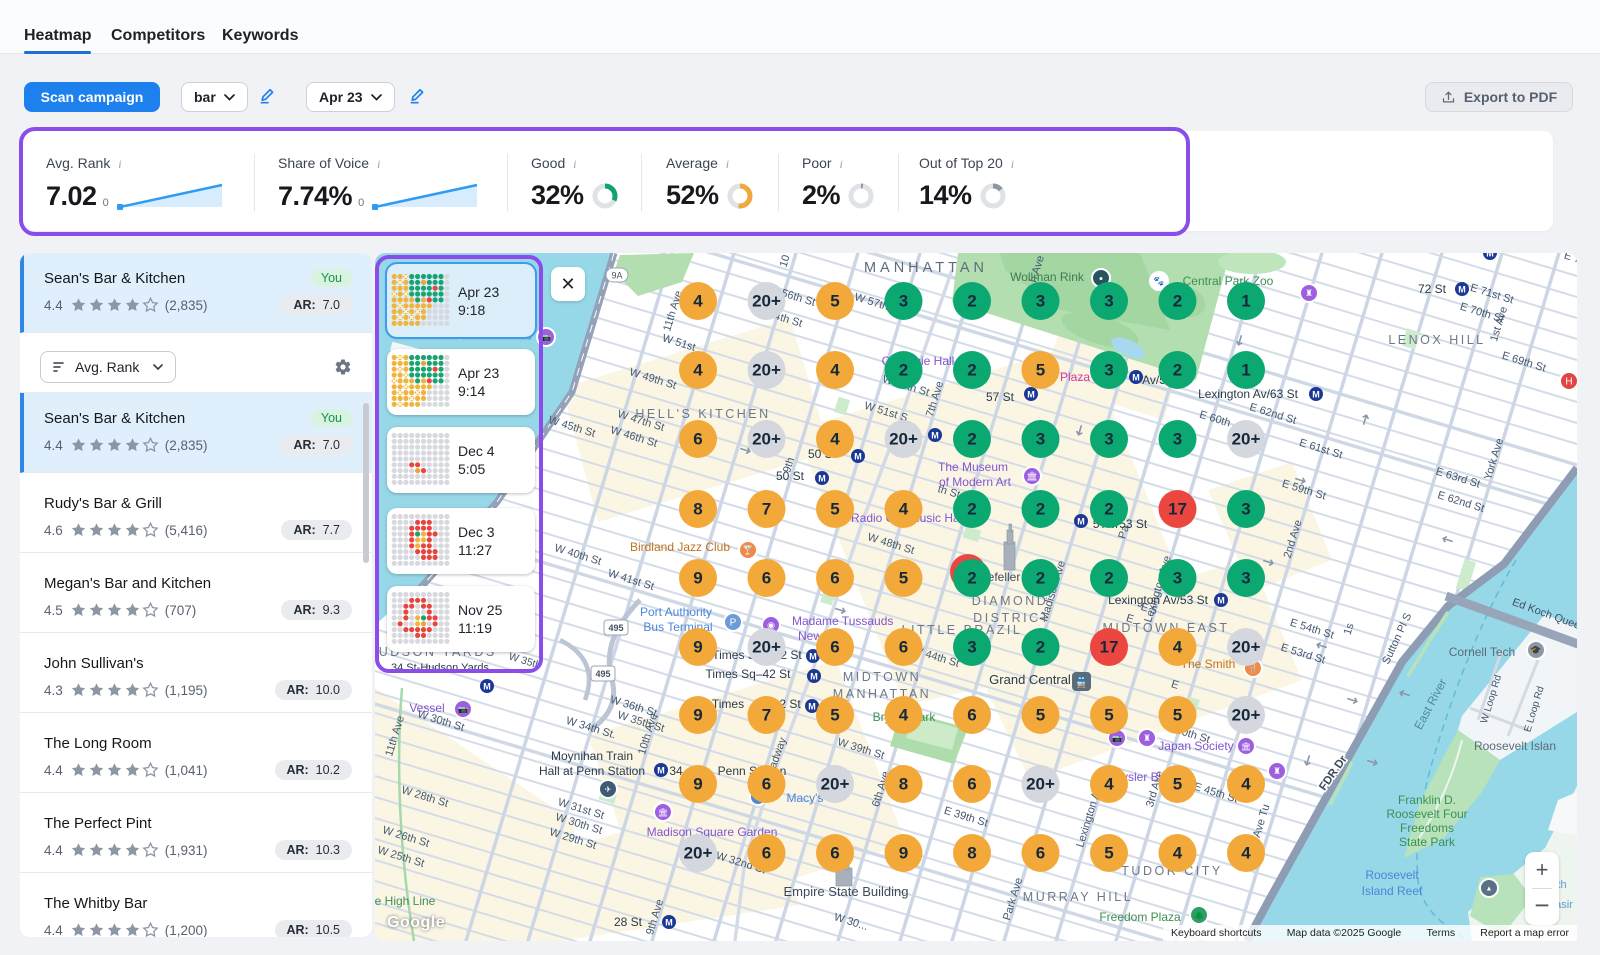 This screenshot has height=955, width=1600. What do you see at coordinates (712, 832) in the screenshot?
I see `svg-text: Madison Square Garden` at bounding box center [712, 832].